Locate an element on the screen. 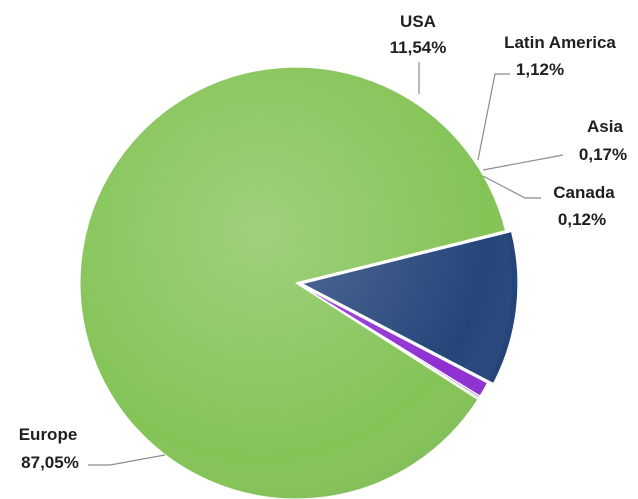  slice-value-latin-america: 1,12% is located at coordinates (540, 69).